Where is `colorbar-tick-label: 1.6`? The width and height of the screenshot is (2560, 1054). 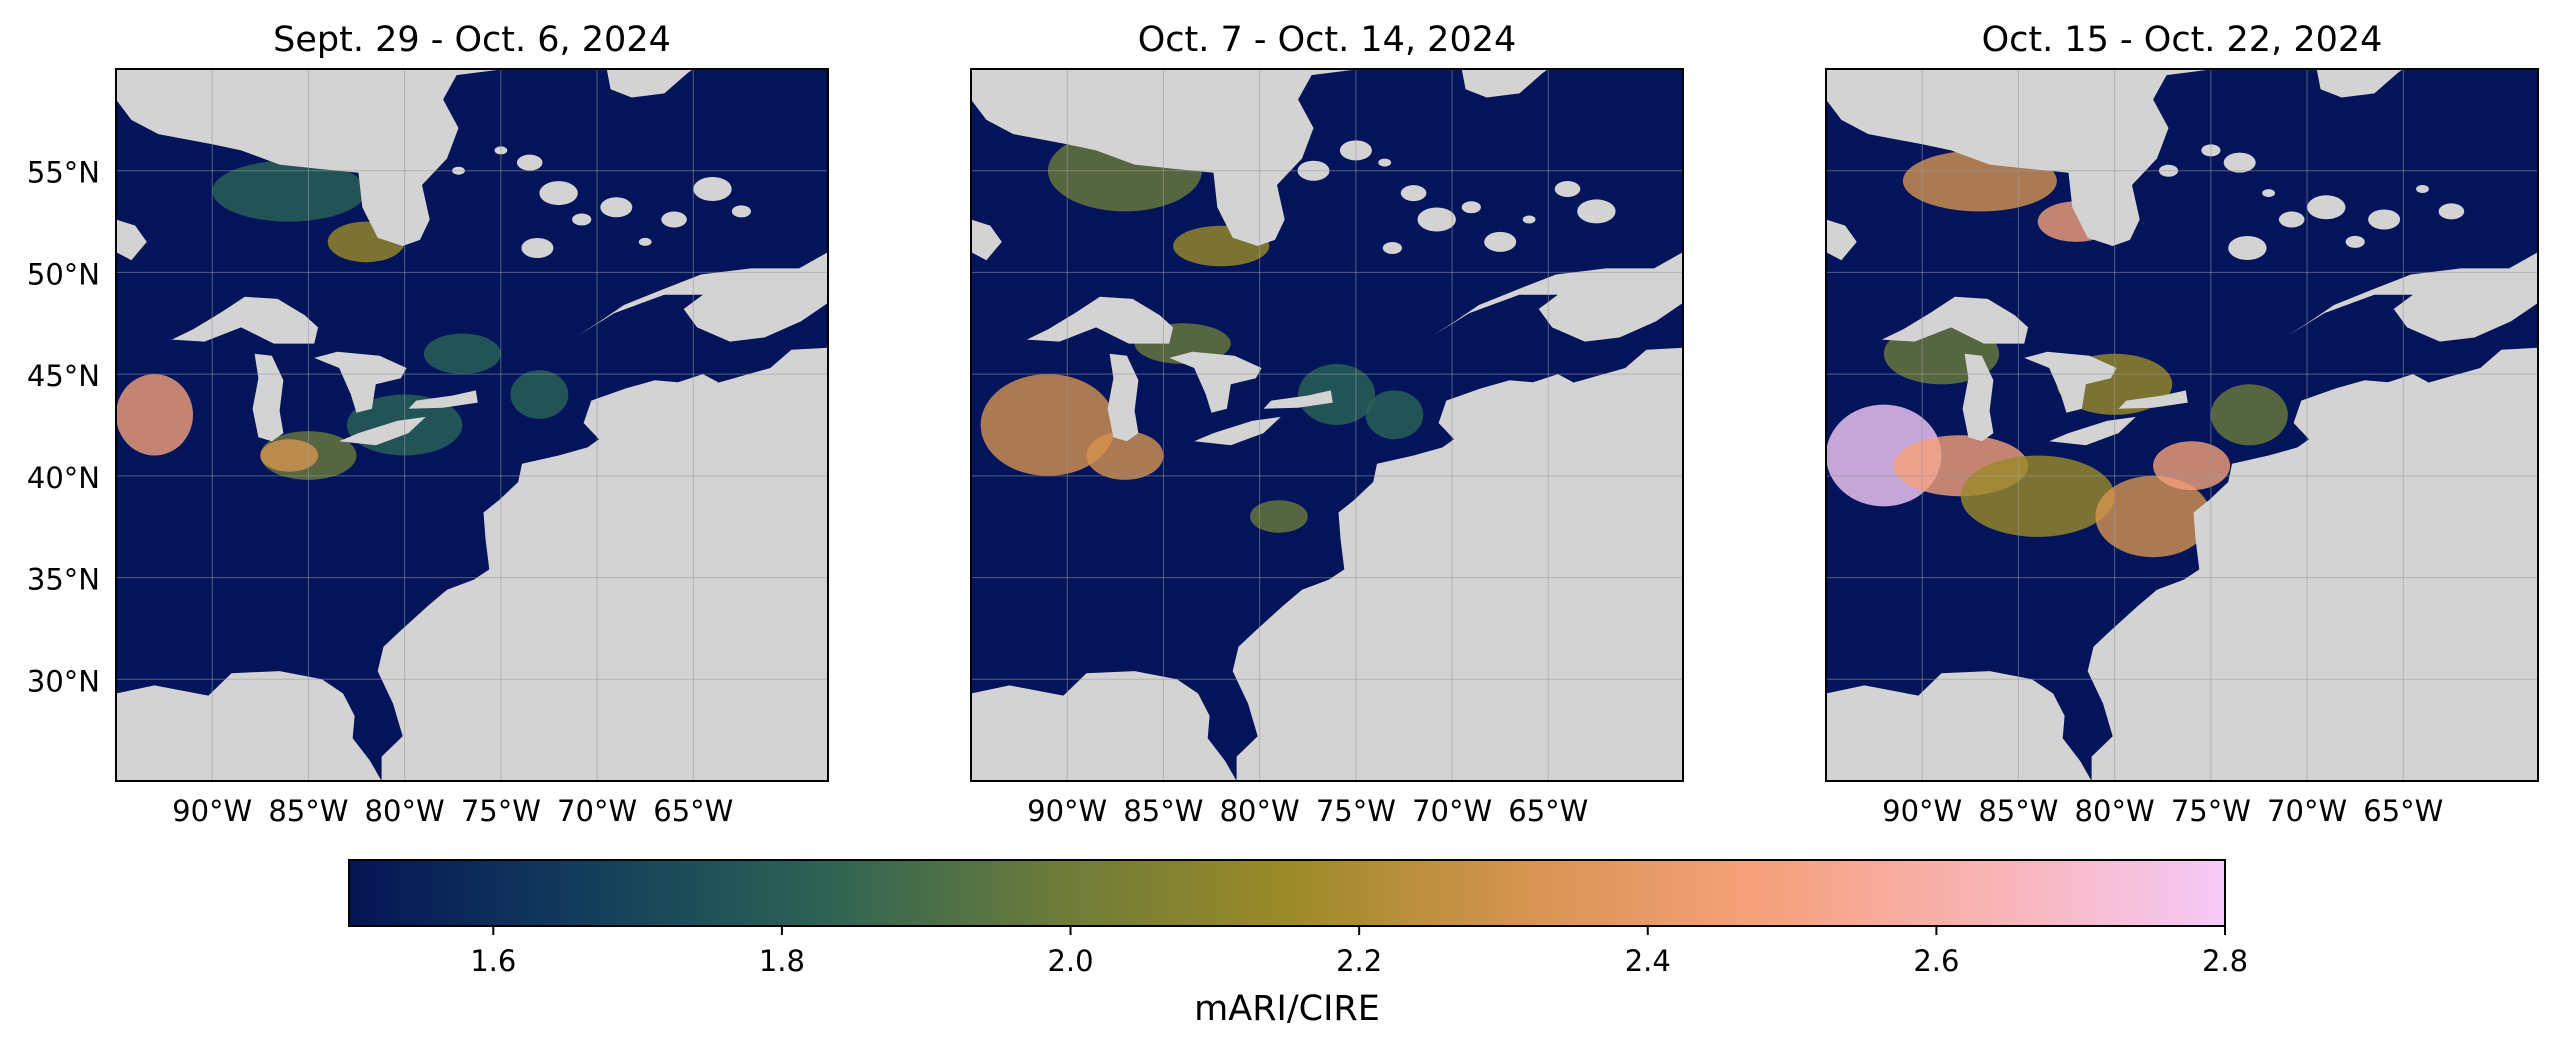
colorbar-tick-label: 1.6 is located at coordinates (493, 961).